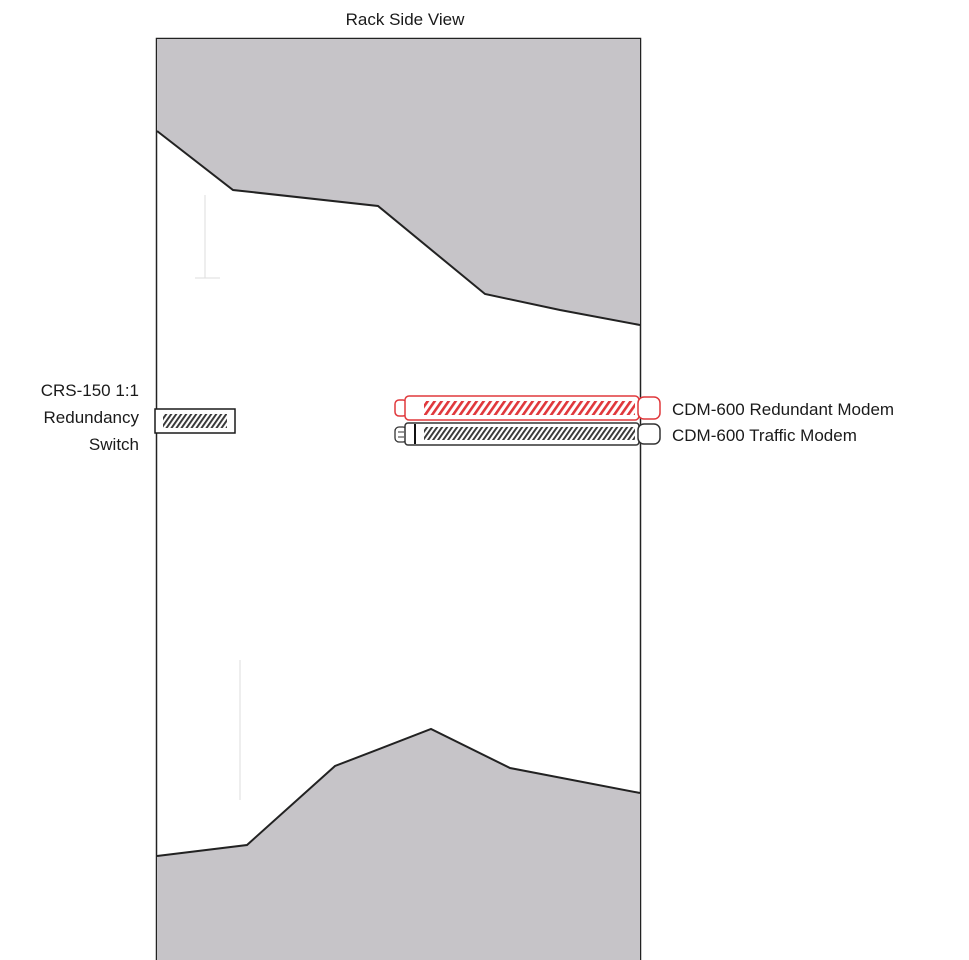 This screenshot has height=960, width=969. I want to click on switch-label-line1: CRS-150 1:1, so click(89, 390).